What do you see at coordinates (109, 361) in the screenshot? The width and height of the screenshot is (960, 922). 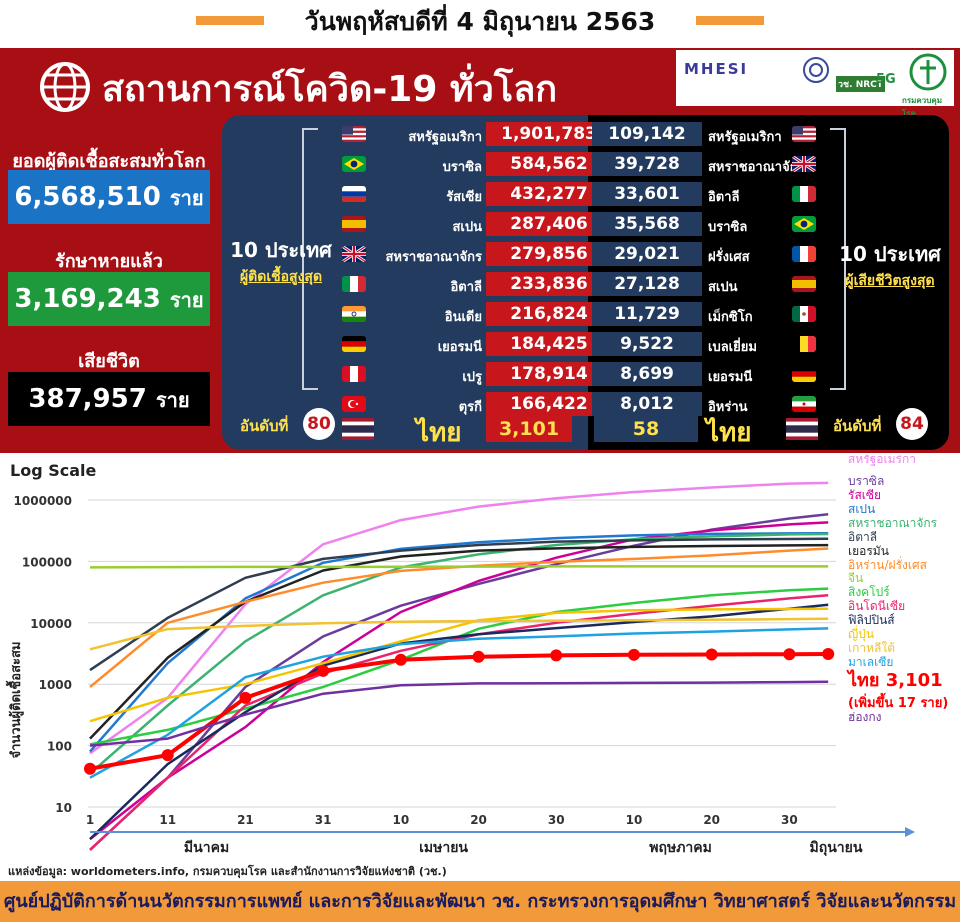 I see `deaths-label: เสียชีวิต` at bounding box center [109, 361].